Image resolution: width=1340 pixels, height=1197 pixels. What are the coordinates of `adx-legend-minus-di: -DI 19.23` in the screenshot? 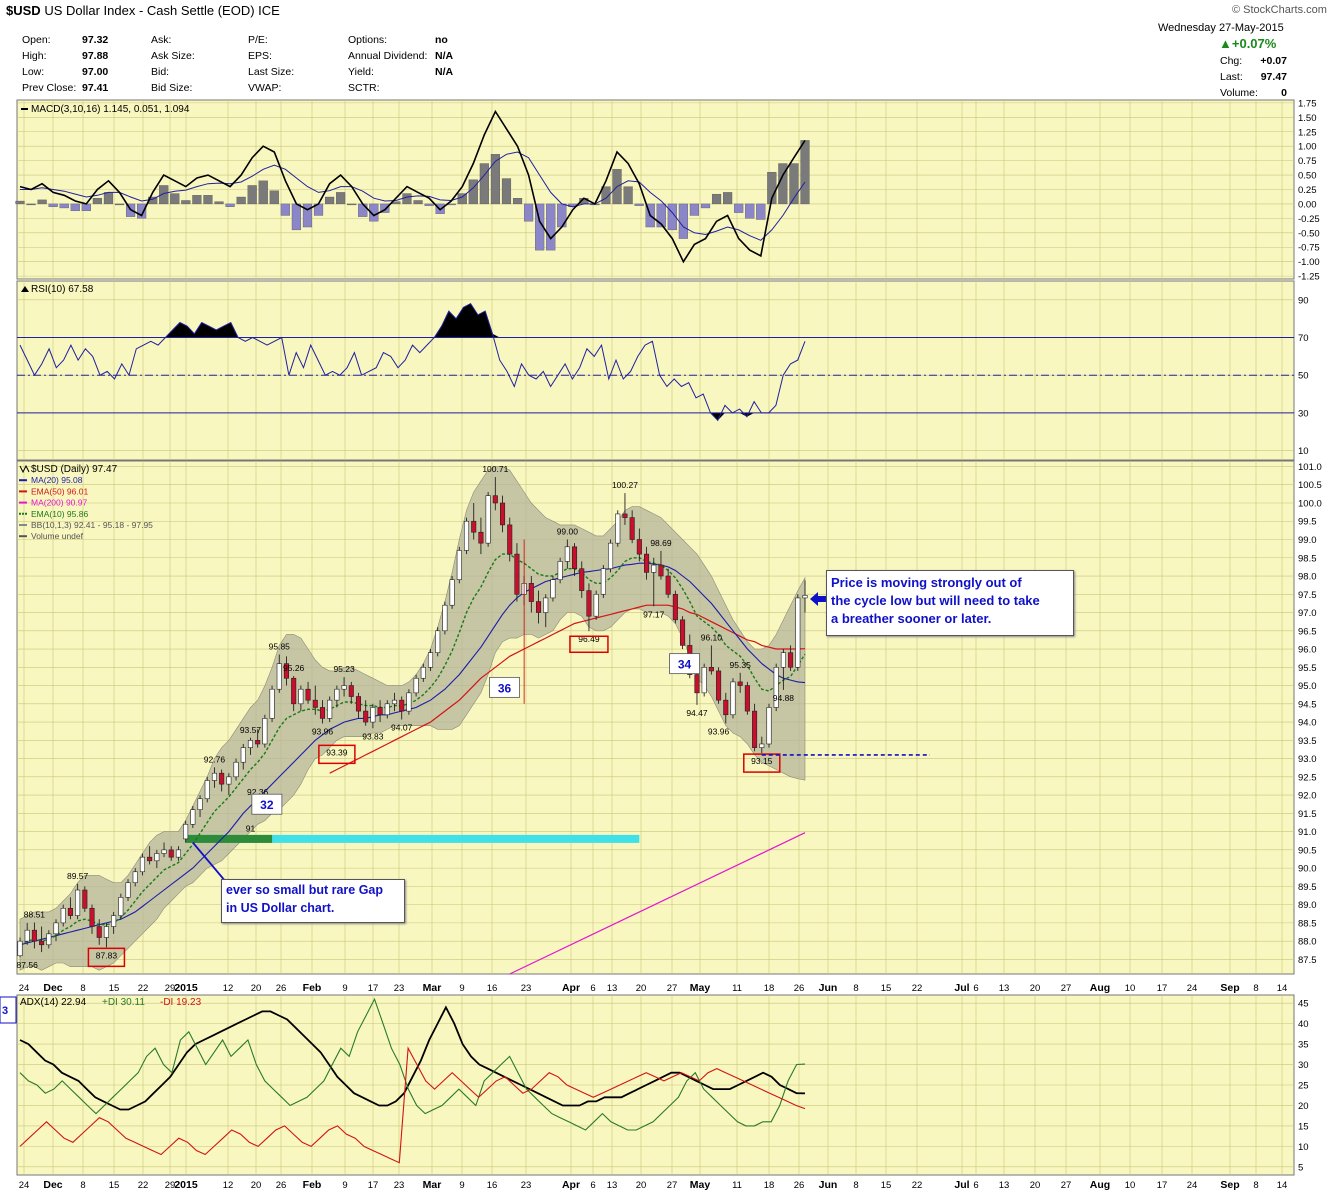 It's located at (181, 1002).